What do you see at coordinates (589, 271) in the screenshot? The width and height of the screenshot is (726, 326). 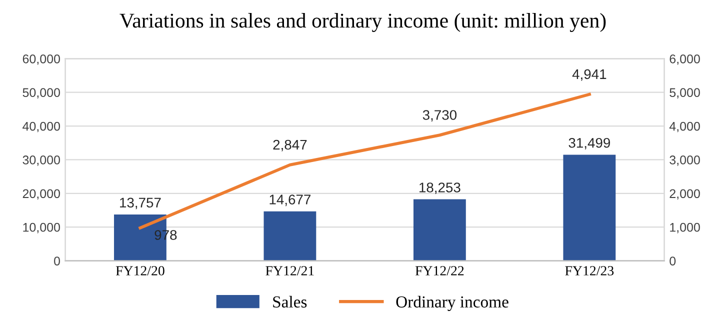 I see `x-tick-label: FY12/23` at bounding box center [589, 271].